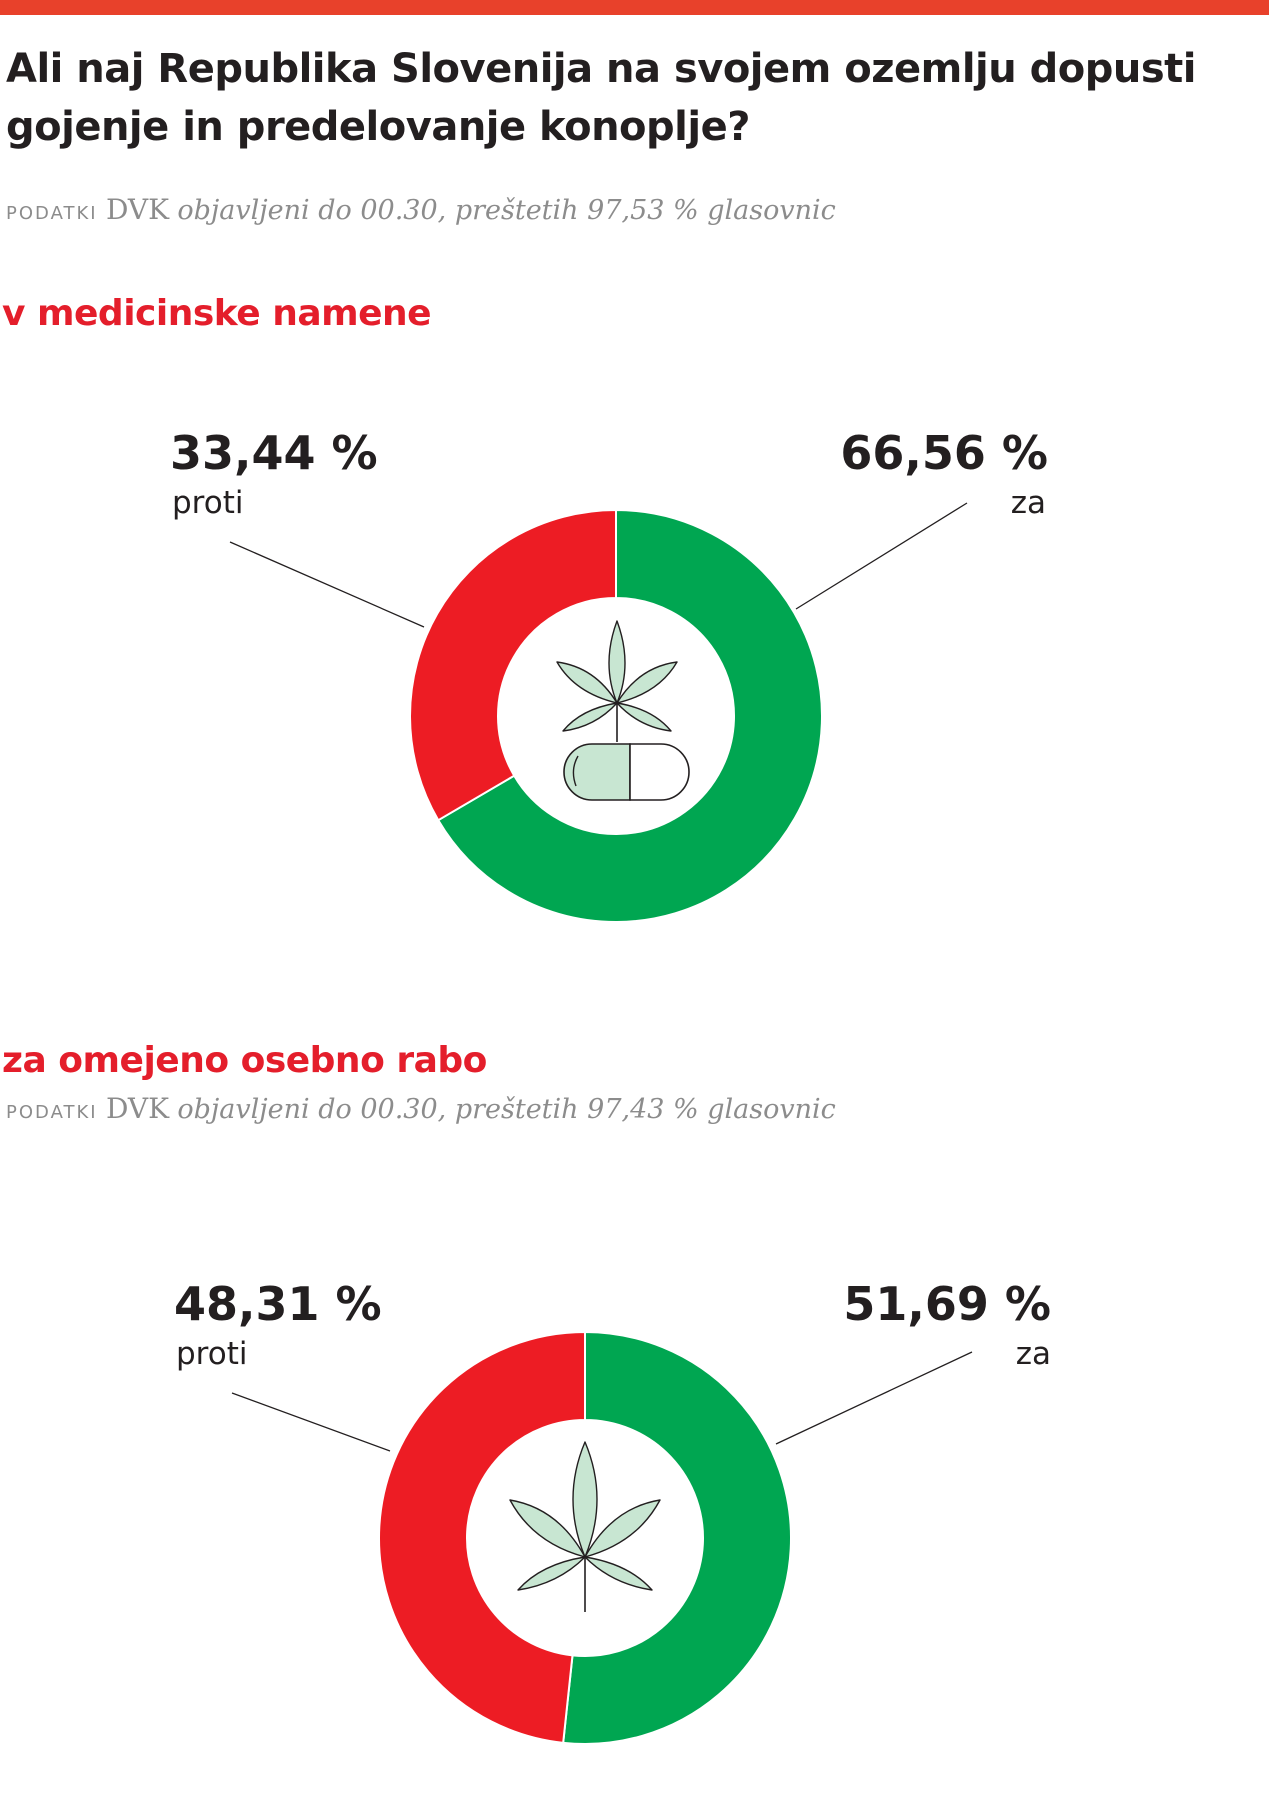  I want to click on cannabis-leaf-capsule-icon, so click(623, 710).